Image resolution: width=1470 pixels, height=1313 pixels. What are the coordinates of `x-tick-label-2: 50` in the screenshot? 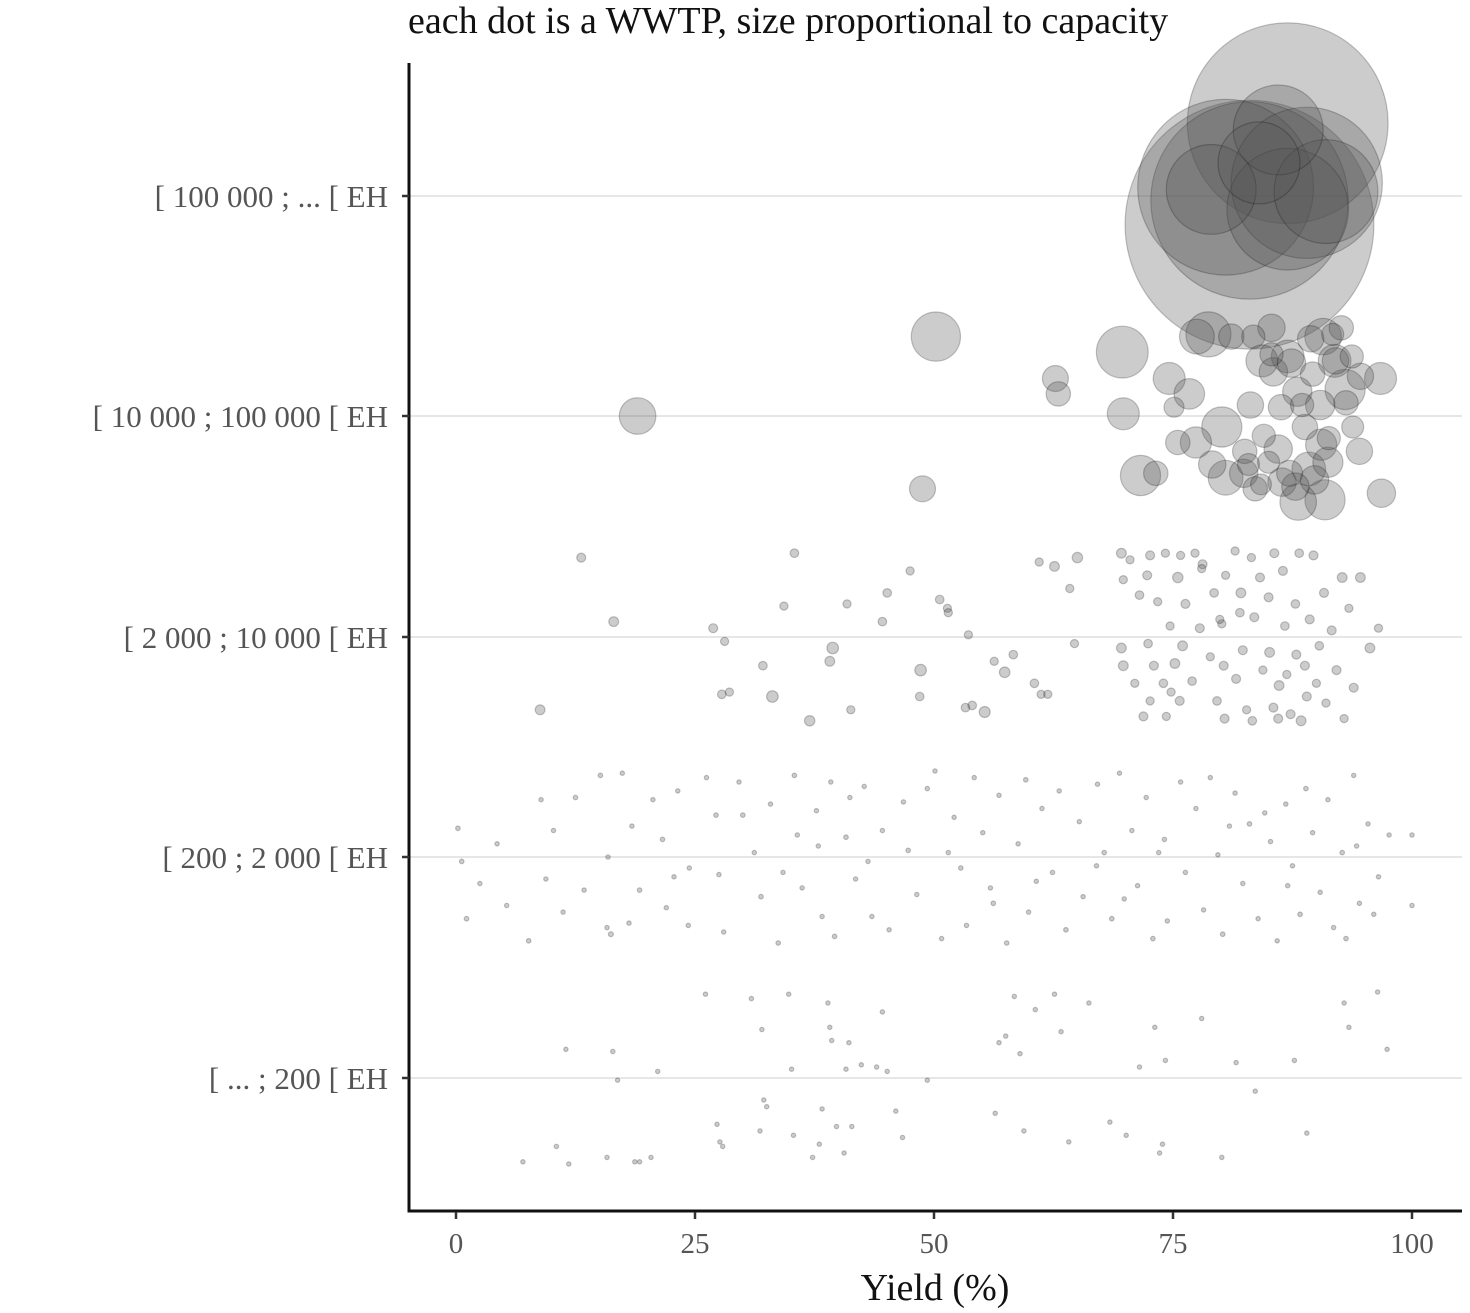 It's located at (934, 1244).